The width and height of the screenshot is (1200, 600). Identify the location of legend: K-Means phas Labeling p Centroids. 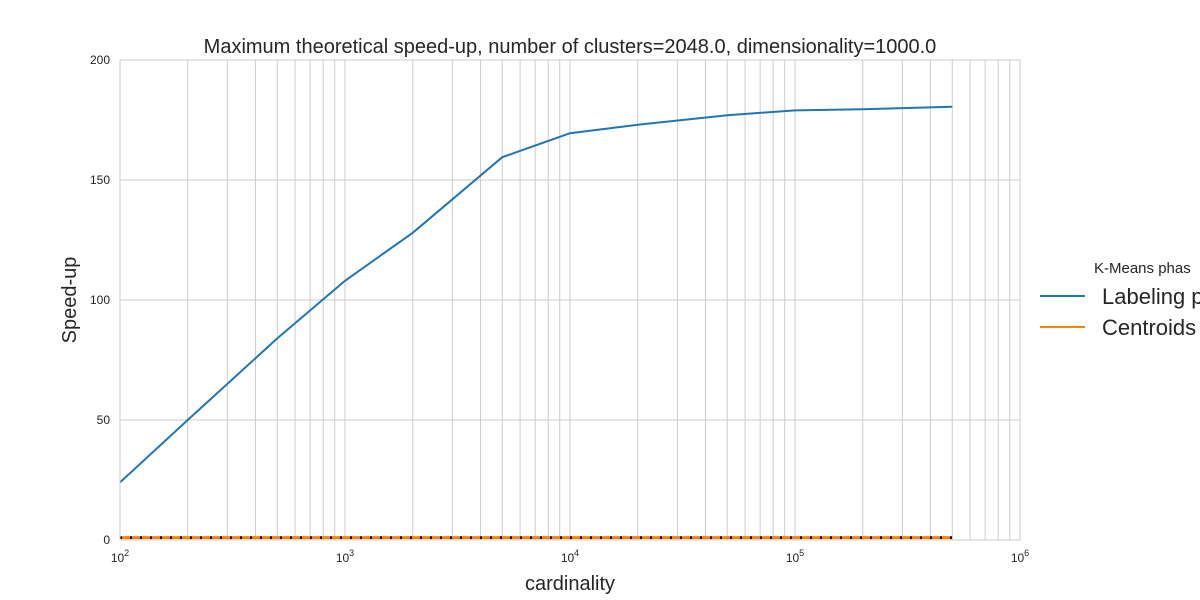
(1120, 300).